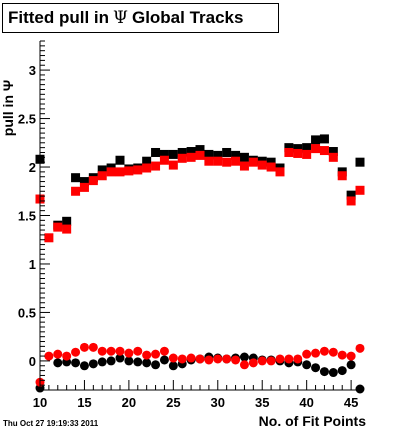 The width and height of the screenshot is (400, 433). Describe the element at coordinates (313, 421) in the screenshot. I see `x-axis-title: No. of Fit Points` at that location.